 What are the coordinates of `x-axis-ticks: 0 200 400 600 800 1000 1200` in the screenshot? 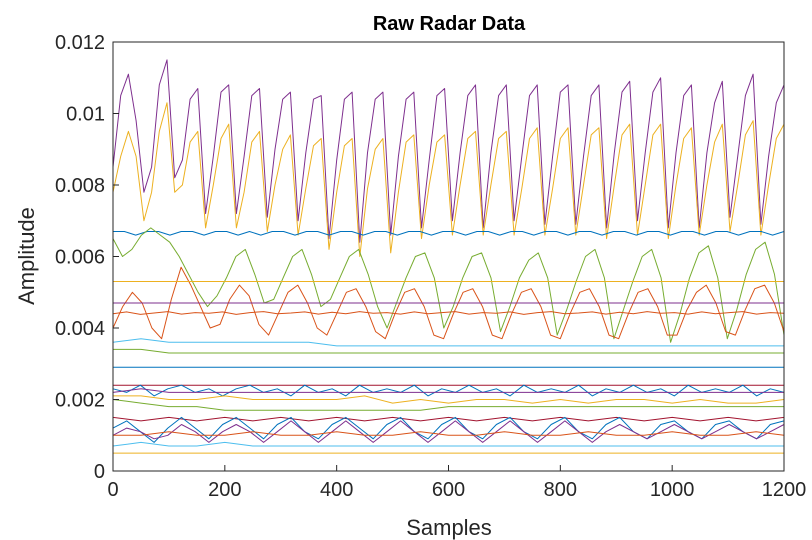 It's located at (456, 483).